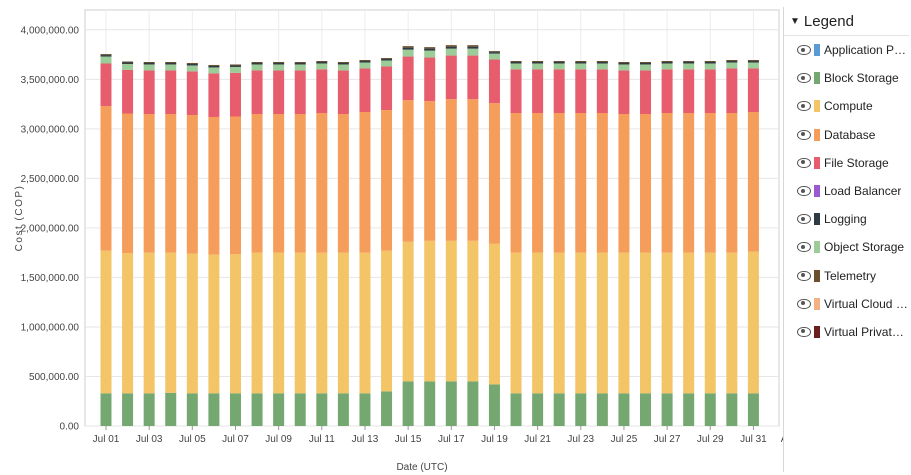 The image size is (911, 475). Describe the element at coordinates (278, 439) in the screenshot. I see `x-tick-label: Jul 09` at that location.